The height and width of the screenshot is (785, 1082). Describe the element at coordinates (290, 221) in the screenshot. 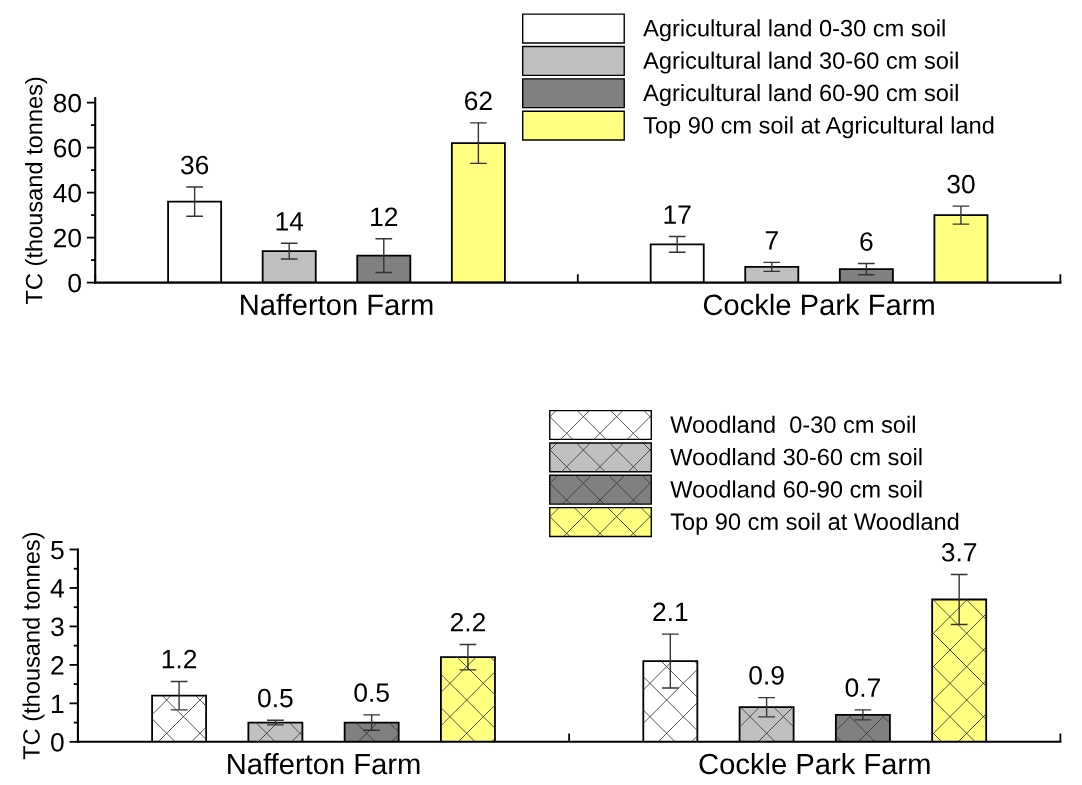

I see `data-label: 14` at that location.